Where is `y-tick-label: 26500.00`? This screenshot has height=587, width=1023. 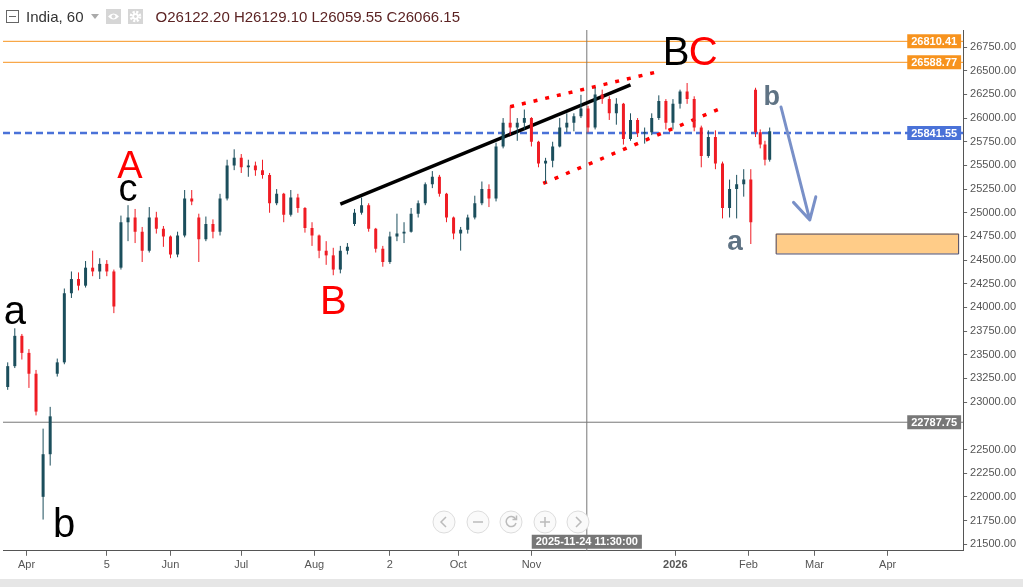 y-tick-label: 26500.00 is located at coordinates (993, 69).